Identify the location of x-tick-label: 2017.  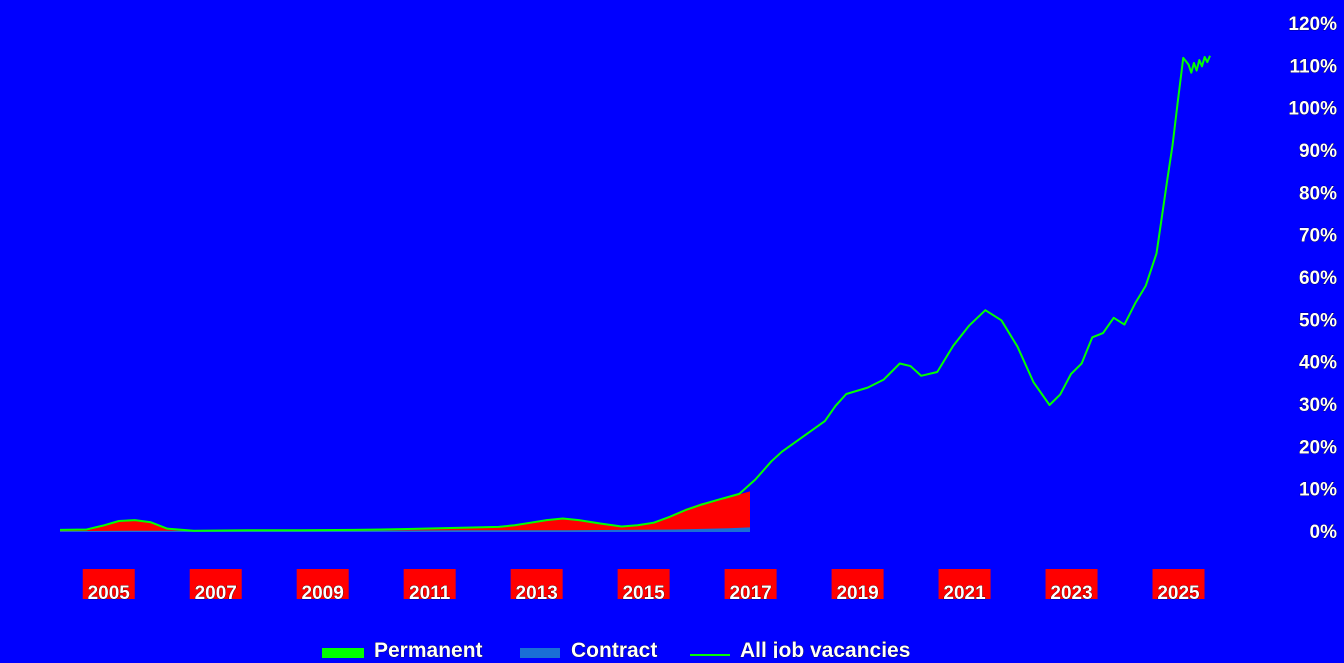
(750, 593).